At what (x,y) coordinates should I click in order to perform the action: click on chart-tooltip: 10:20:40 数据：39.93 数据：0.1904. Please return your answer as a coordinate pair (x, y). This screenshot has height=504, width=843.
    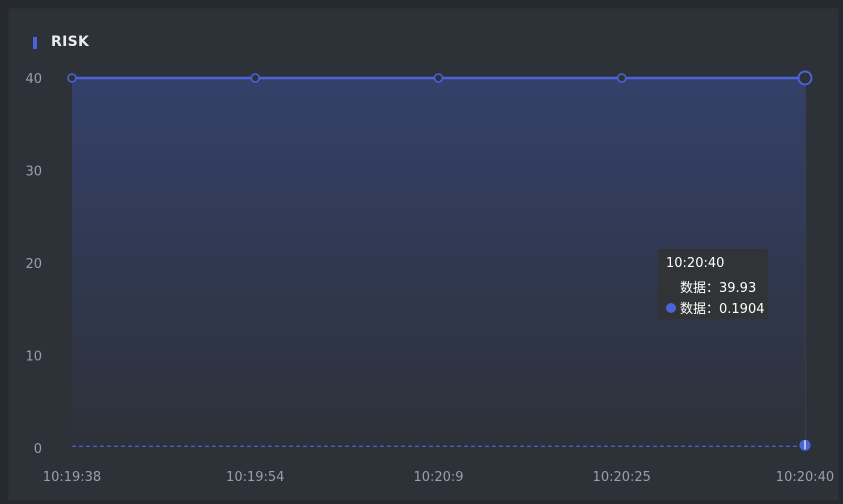
    Looking at the image, I should click on (713, 284).